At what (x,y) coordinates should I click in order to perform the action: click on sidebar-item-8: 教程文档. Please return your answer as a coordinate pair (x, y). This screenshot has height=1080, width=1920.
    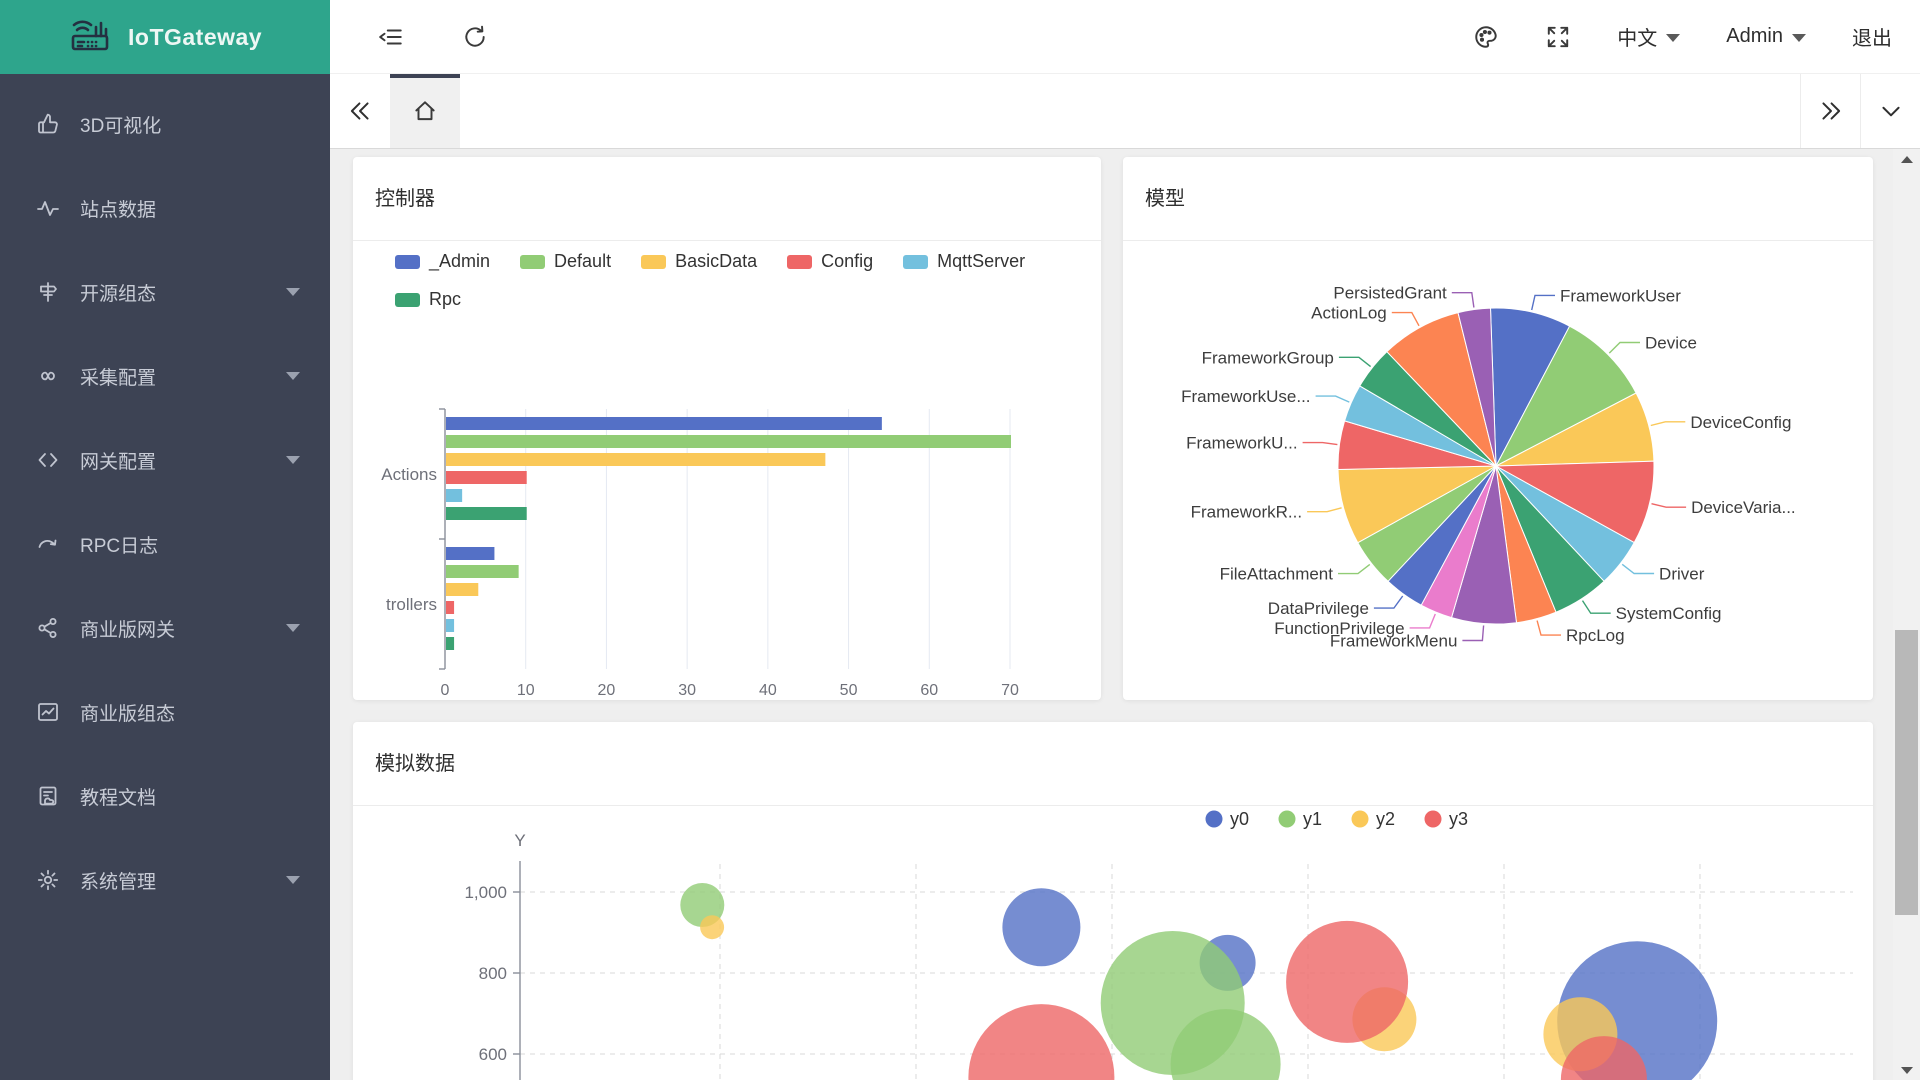
    Looking at the image, I should click on (165, 796).